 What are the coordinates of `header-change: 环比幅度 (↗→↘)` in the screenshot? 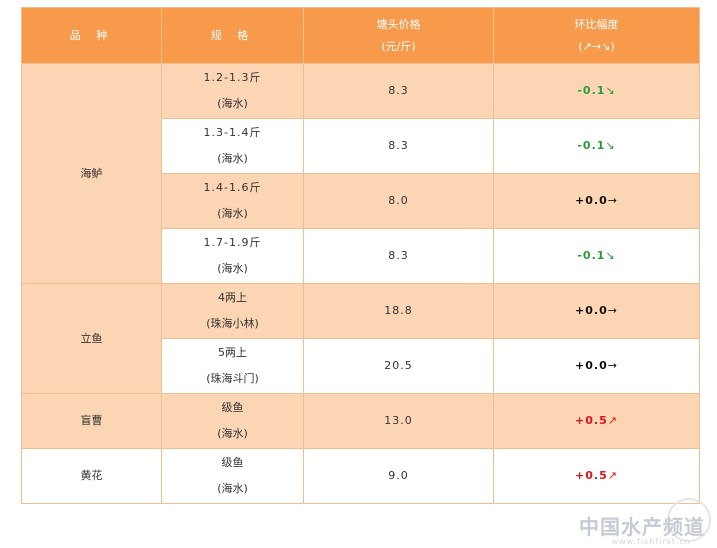 It's located at (596, 35).